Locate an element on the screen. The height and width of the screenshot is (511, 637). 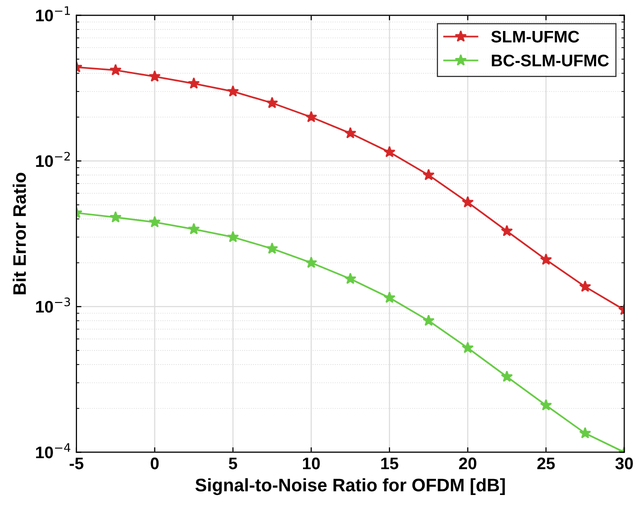
x-tick-label: 10 is located at coordinates (311, 464).